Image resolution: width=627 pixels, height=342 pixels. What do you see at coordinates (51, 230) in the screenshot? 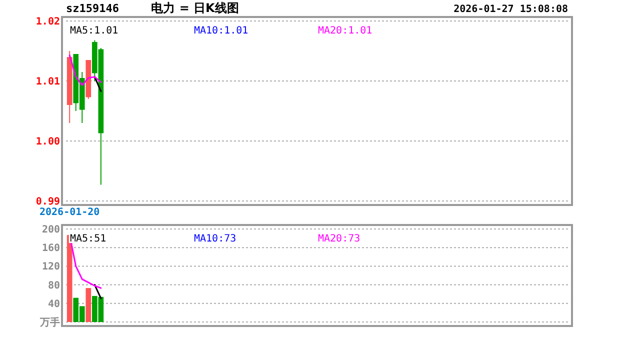
I see `y-tick-label: 200` at bounding box center [51, 230].